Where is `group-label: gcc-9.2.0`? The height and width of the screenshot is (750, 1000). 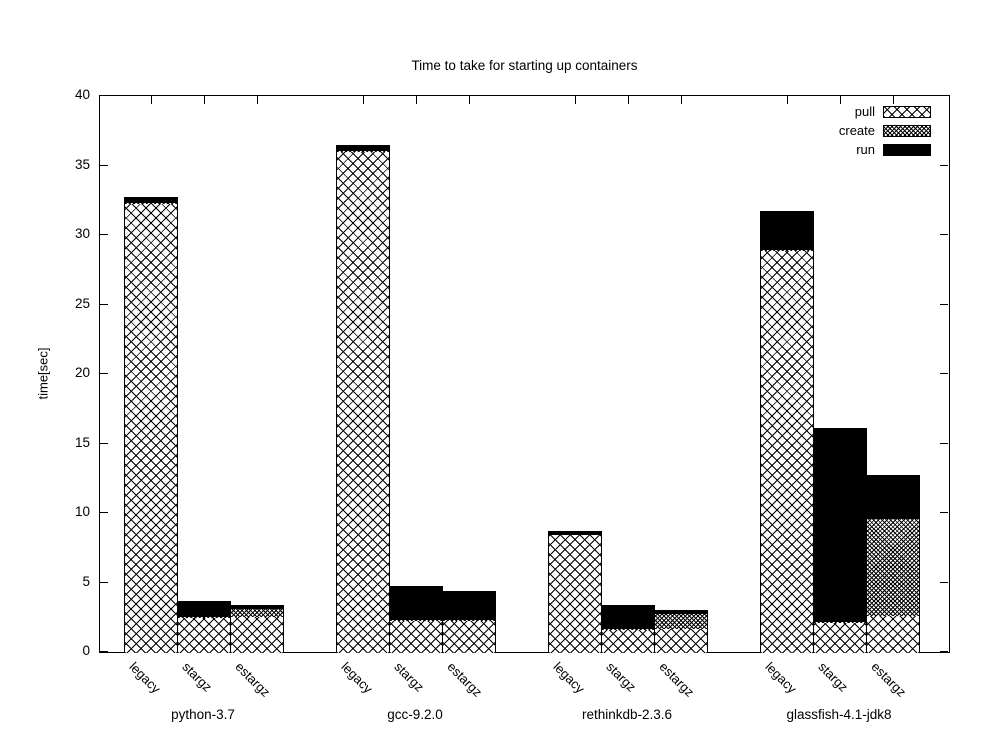 group-label: gcc-9.2.0 is located at coordinates (415, 714).